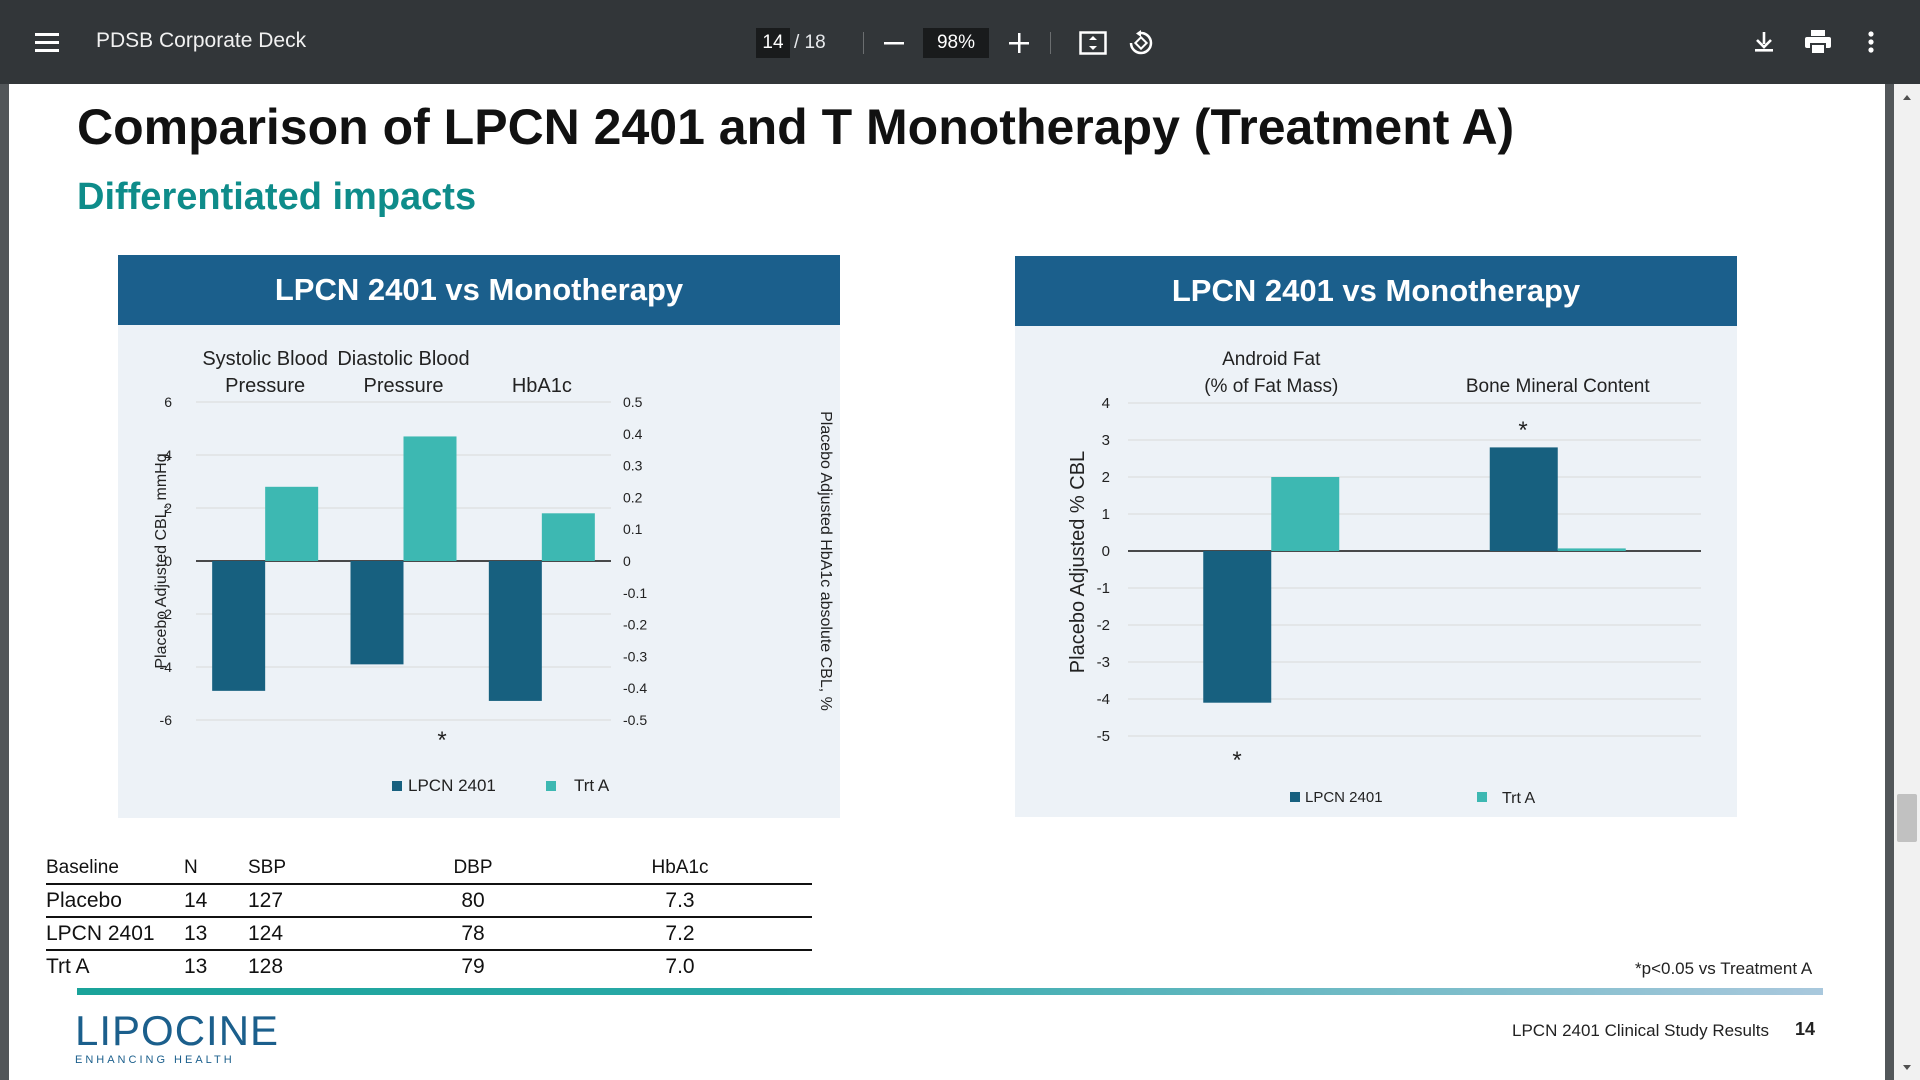 This screenshot has width=1920, height=1080. Describe the element at coordinates (452, 785) in the screenshot. I see `legend-label: LPCN 2401` at that location.